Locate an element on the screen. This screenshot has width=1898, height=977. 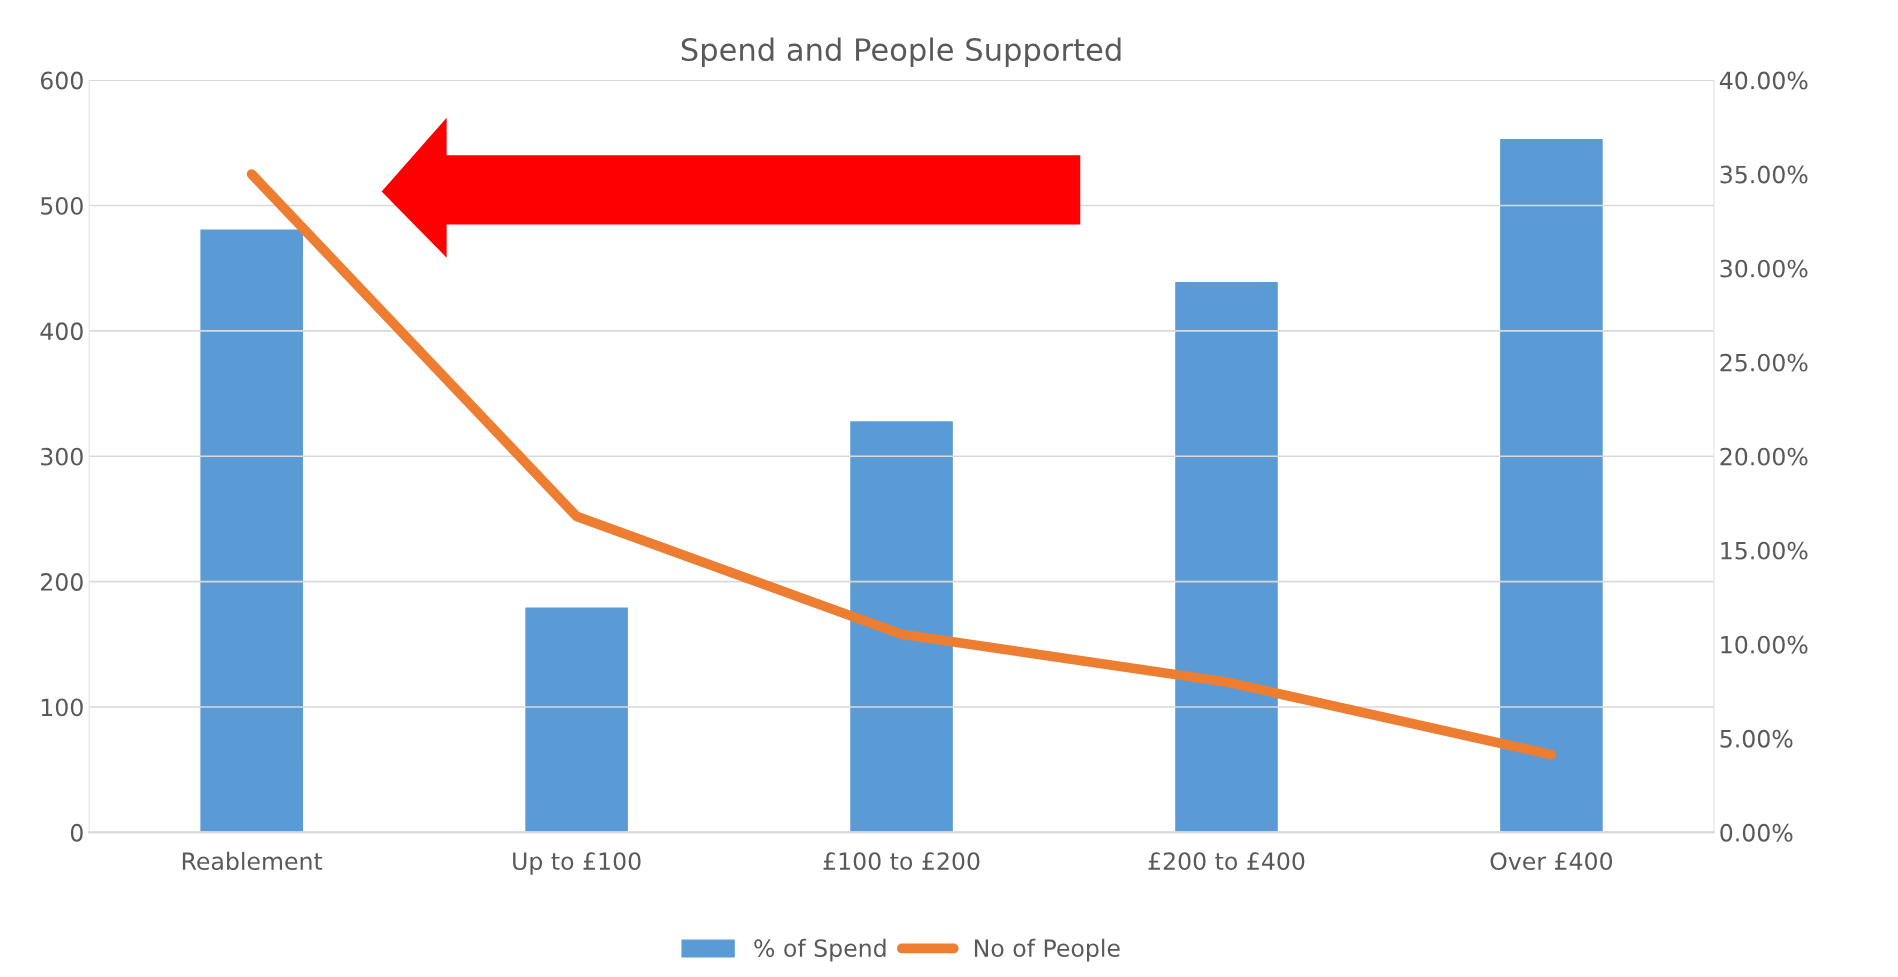
x-tick-label: Over £400 is located at coordinates (1551, 861).